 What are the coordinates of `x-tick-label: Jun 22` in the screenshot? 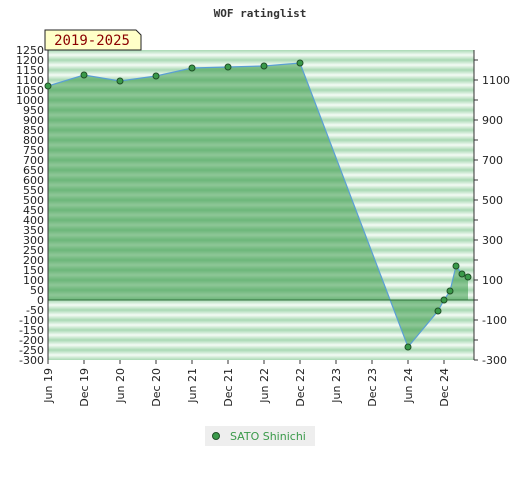 It's located at (264, 386).